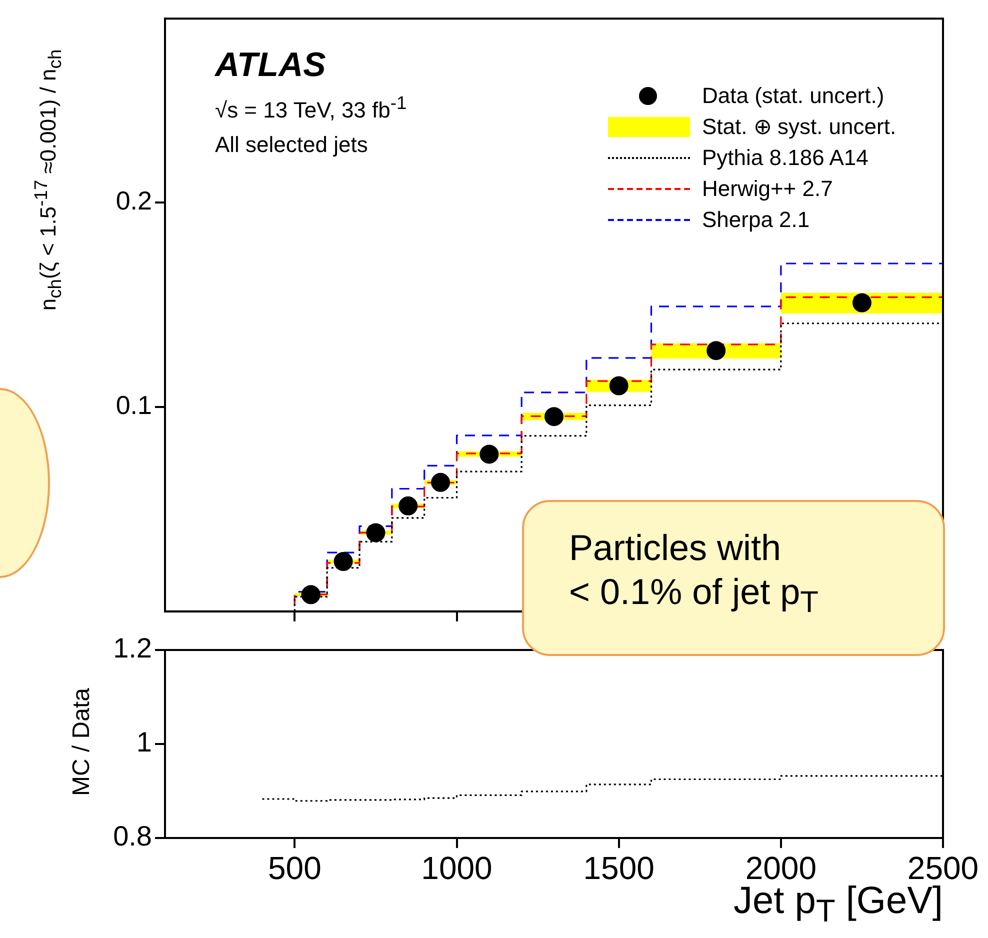 The height and width of the screenshot is (938, 988). Describe the element at coordinates (618, 868) in the screenshot. I see `x-tick-label: 1500` at that location.